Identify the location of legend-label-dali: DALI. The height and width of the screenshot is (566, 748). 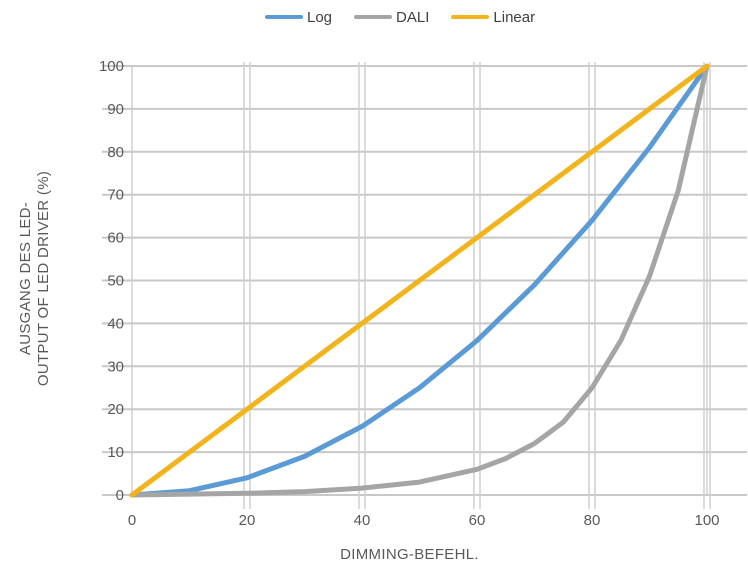
(413, 17).